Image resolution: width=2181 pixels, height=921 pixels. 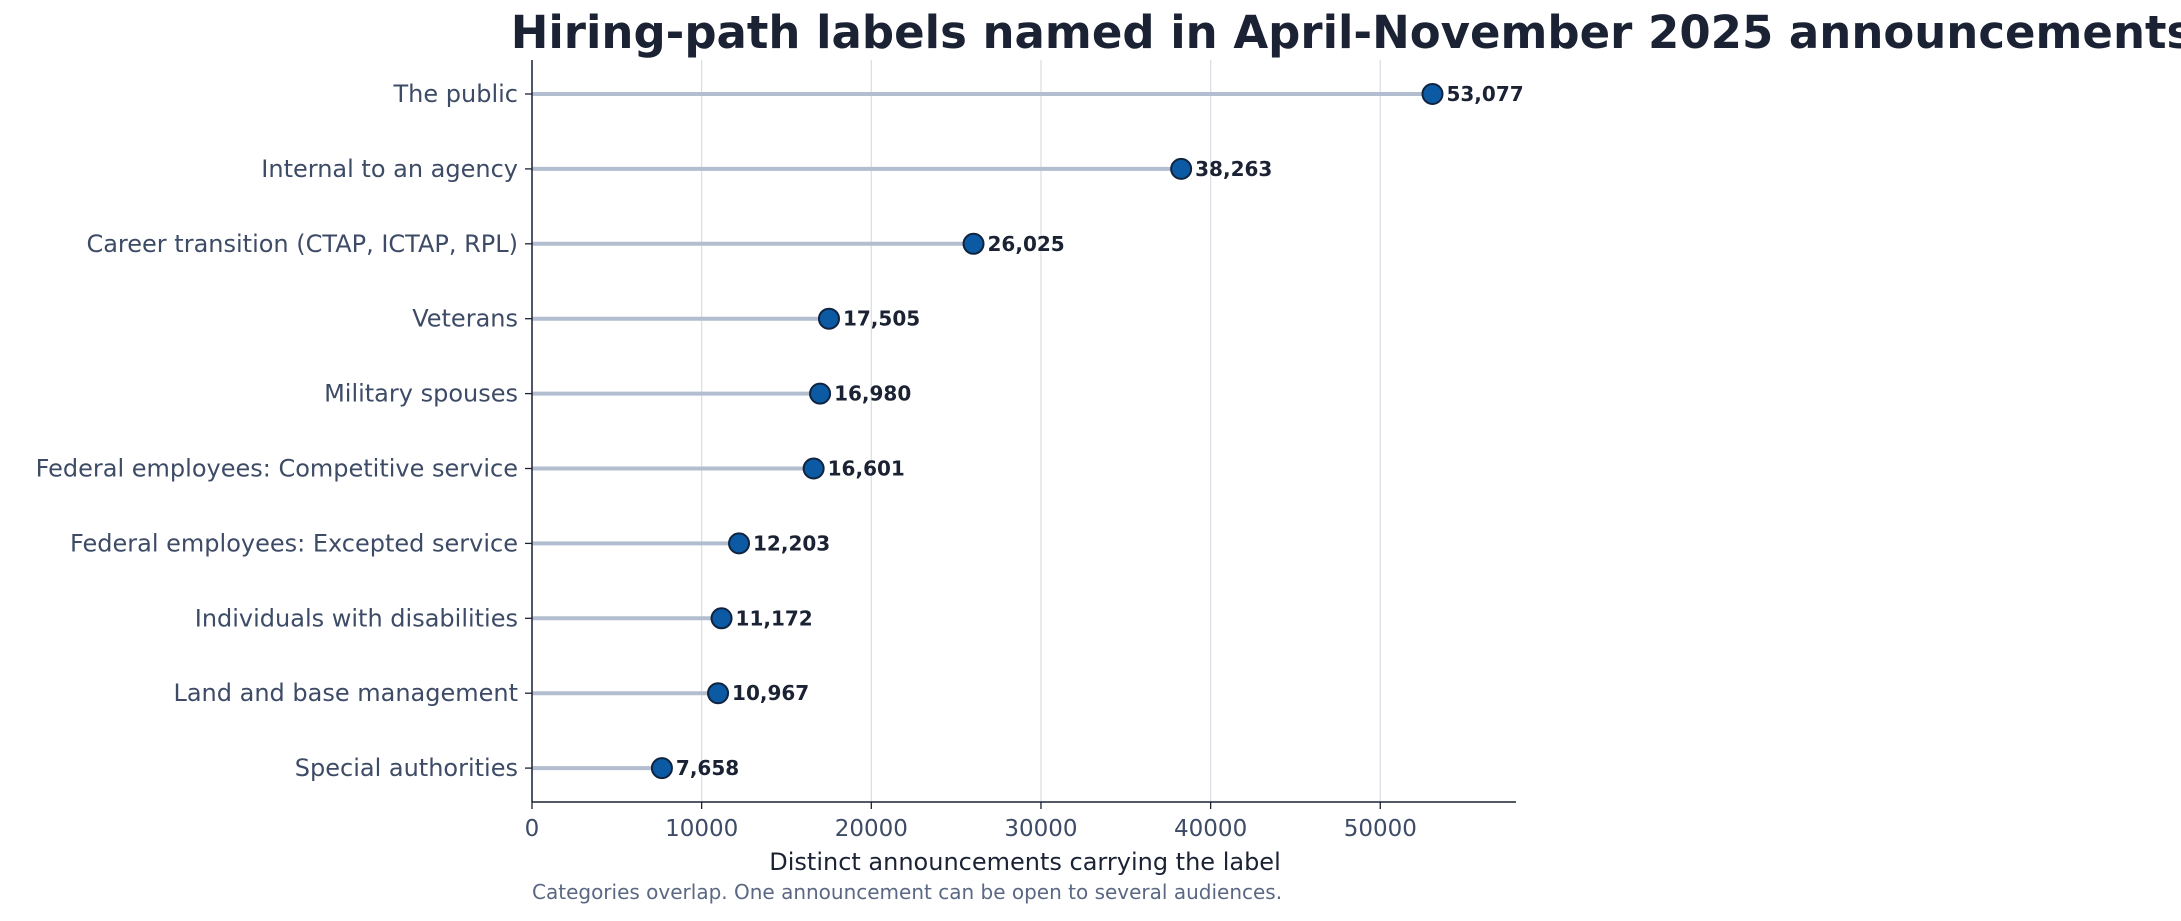 What do you see at coordinates (872, 394) in the screenshot?
I see `value-label: 16,980` at bounding box center [872, 394].